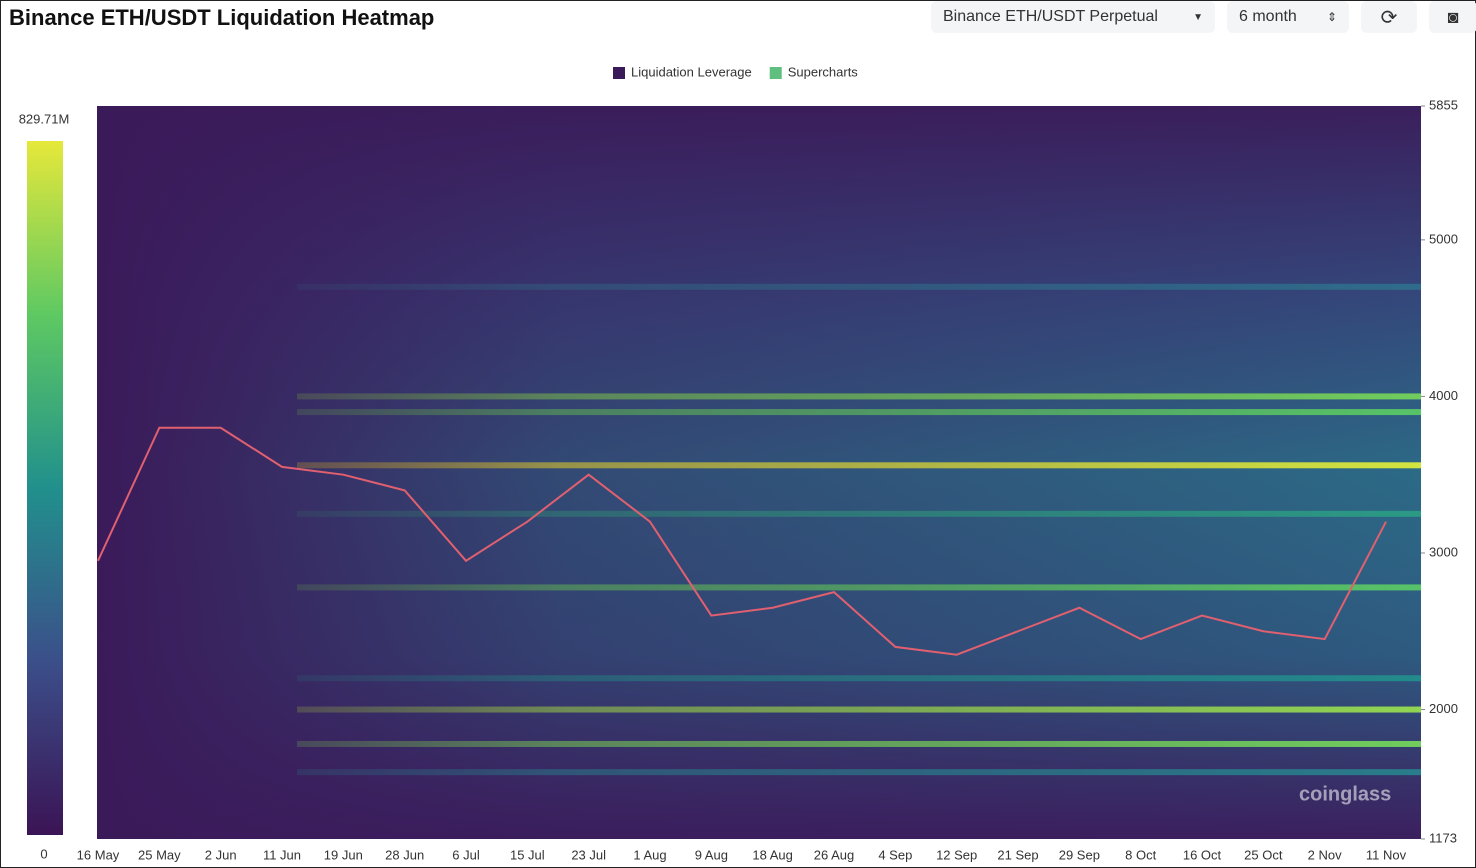  I want to click on x-tick-label: 11 Nov, so click(1386, 854).